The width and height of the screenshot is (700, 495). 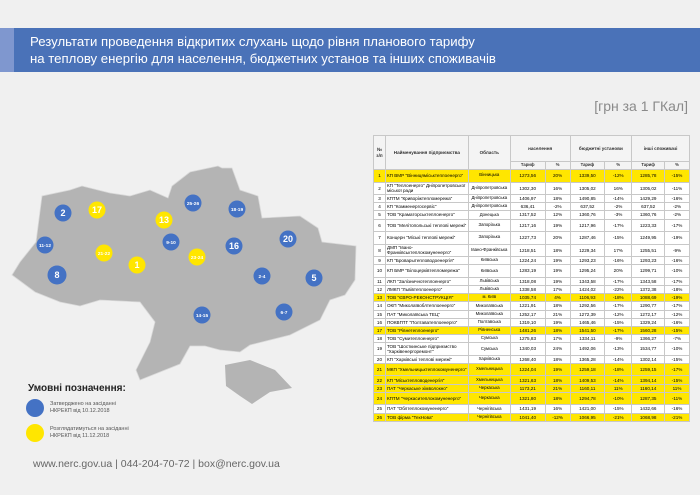 I want to click on budget-tariff: 1339,50, so click(x=587, y=176).